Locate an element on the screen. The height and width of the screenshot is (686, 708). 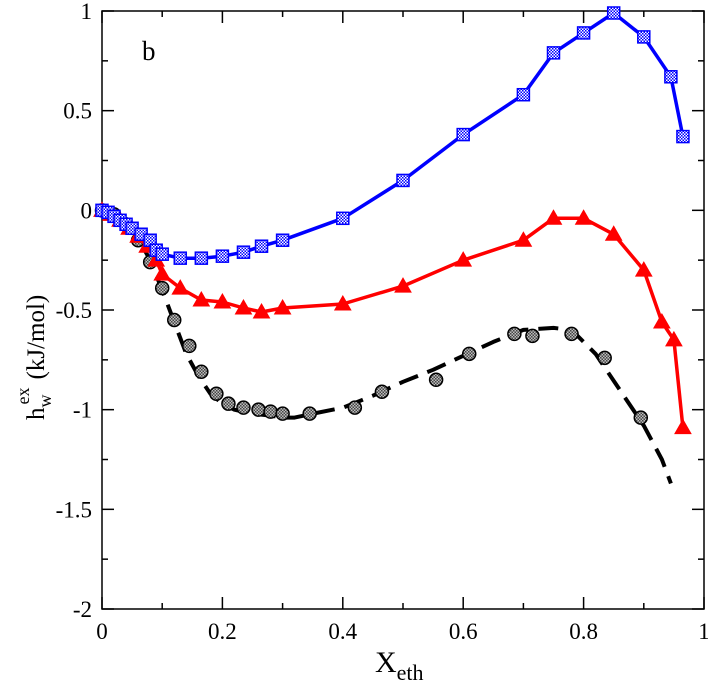
x-tick-label: 0 is located at coordinates (102, 631).